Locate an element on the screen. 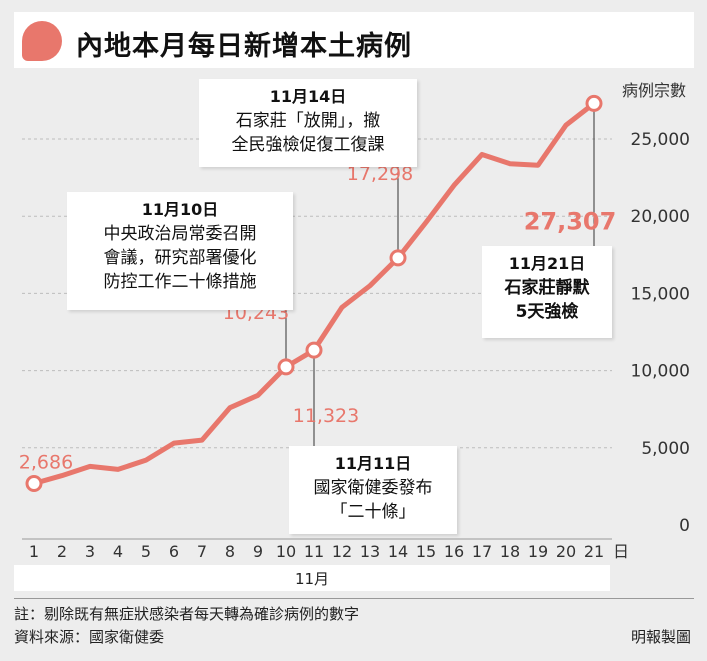 This screenshot has height=661, width=707. annotation-date: 11月11日 is located at coordinates (373, 463).